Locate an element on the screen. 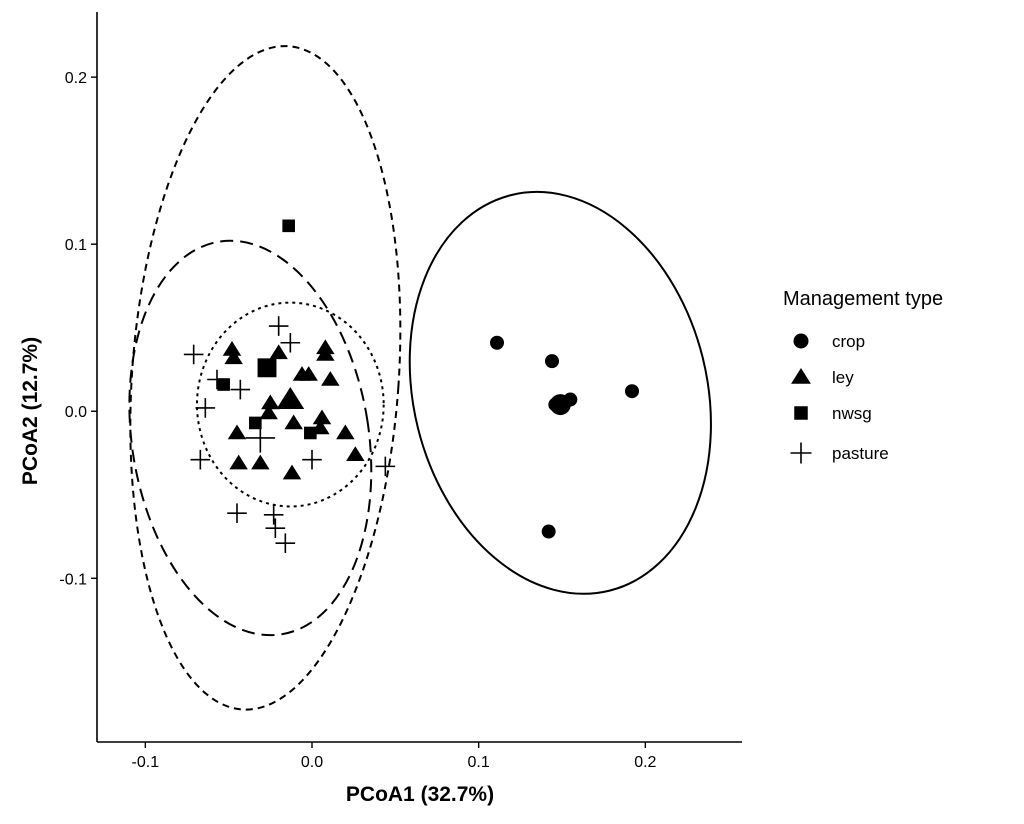 Image resolution: width=1024 pixels, height=824 pixels. ellipse-nwsg is located at coordinates (250, 438).